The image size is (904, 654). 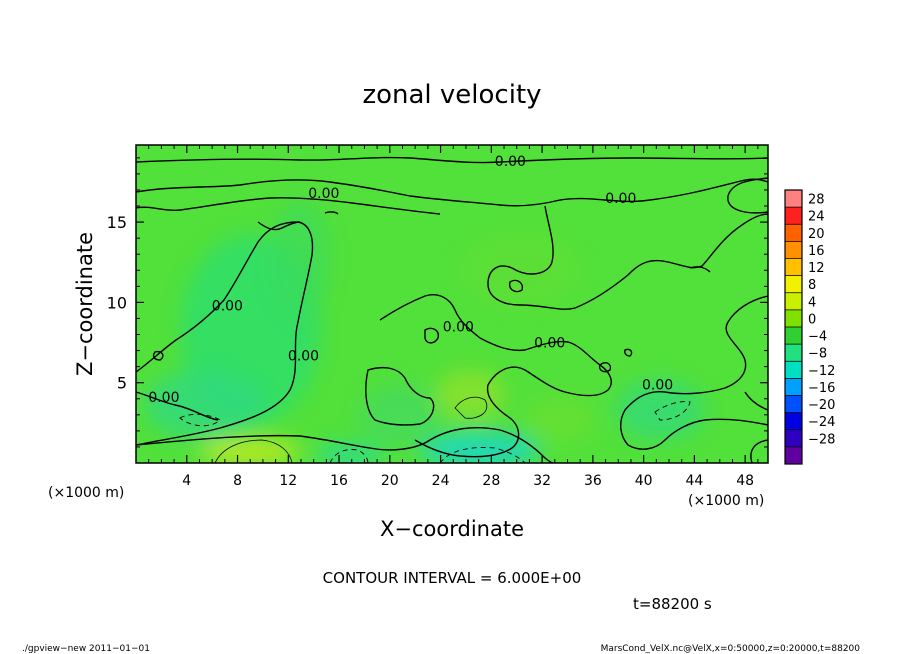 What do you see at coordinates (288, 481) in the screenshot?
I see `x-tick-label: 12` at bounding box center [288, 481].